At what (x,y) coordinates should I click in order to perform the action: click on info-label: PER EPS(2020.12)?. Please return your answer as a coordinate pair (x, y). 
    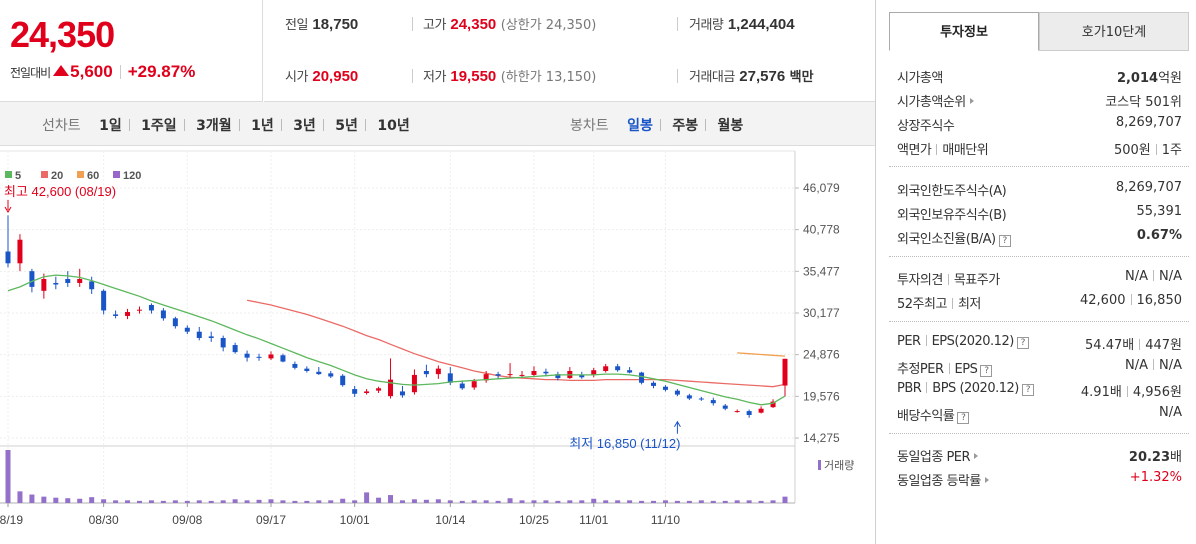
    Looking at the image, I should click on (963, 341).